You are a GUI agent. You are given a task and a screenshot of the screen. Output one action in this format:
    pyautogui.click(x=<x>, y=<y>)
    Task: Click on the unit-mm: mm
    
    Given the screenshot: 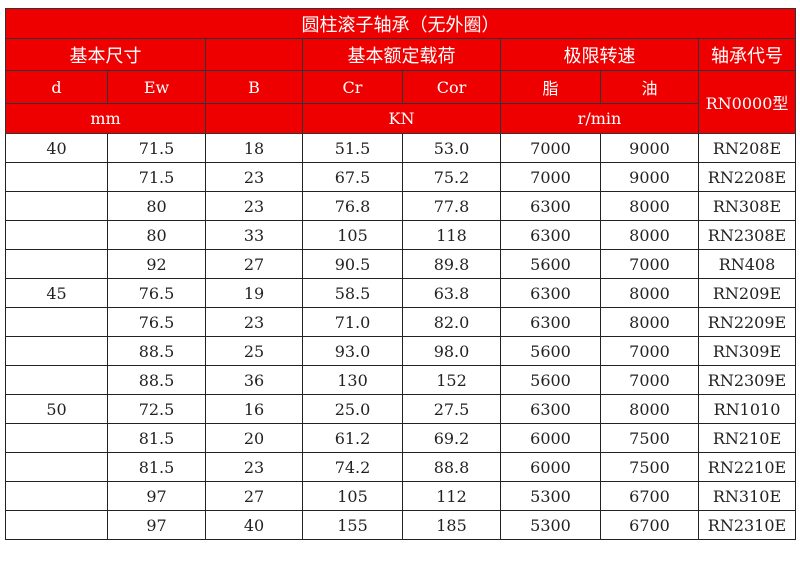 What is the action you would take?
    pyautogui.click(x=105, y=118)
    